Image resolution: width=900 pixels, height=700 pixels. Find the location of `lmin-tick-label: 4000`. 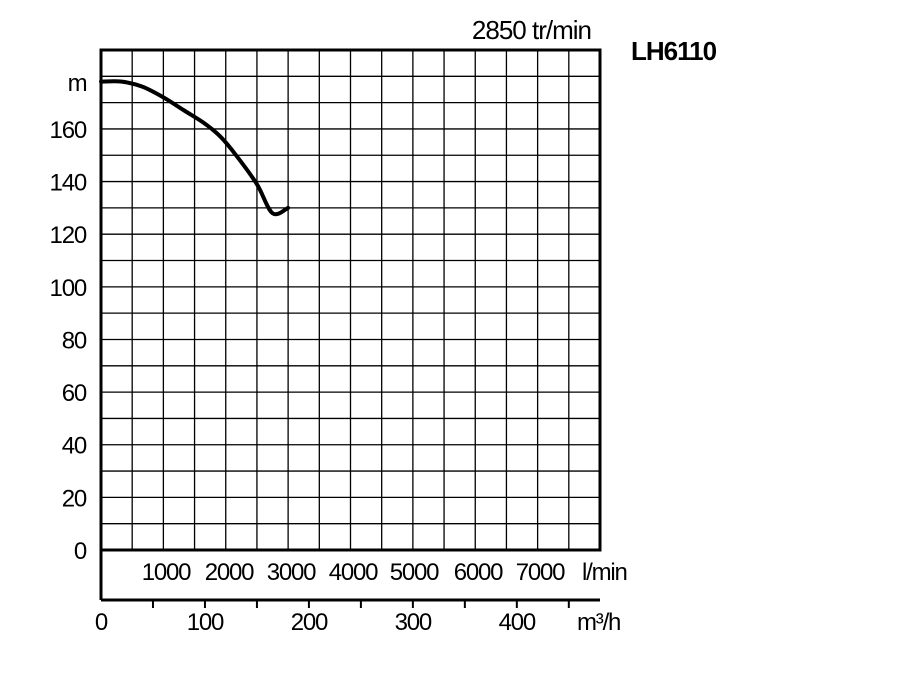

lmin-tick-label: 4000 is located at coordinates (353, 572).